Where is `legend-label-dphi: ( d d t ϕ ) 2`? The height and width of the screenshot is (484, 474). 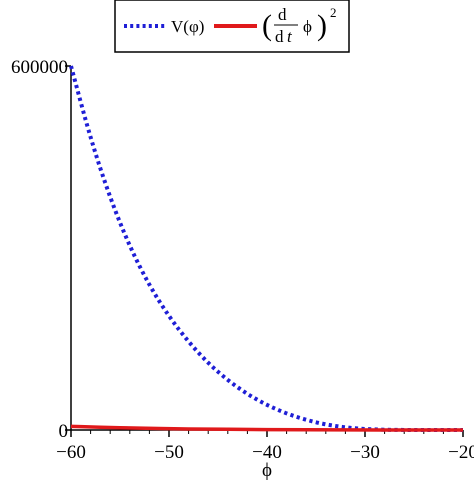
legend-label-dphi: ( d d t ϕ ) 2 is located at coordinates (299, 25).